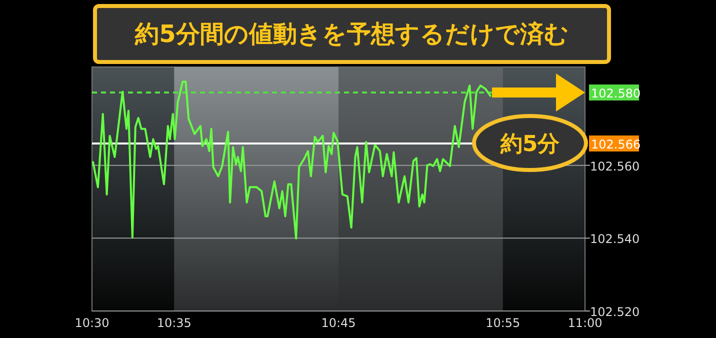  I want to click on x-tick-label: 10:45, so click(338, 323).